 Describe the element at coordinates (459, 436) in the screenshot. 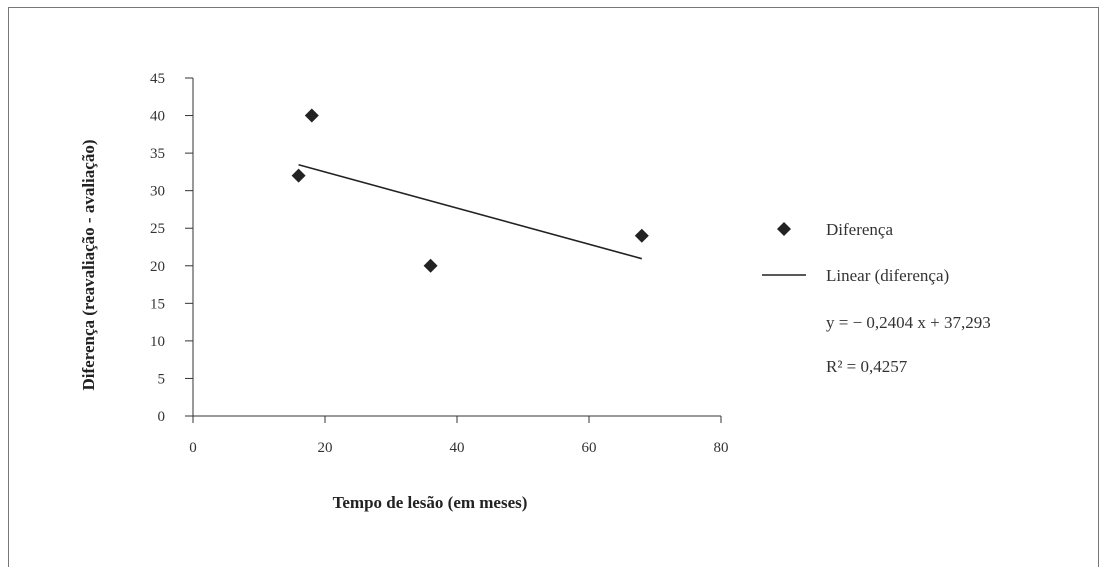

I see `x-ticks: 0 20 40 60 80` at that location.